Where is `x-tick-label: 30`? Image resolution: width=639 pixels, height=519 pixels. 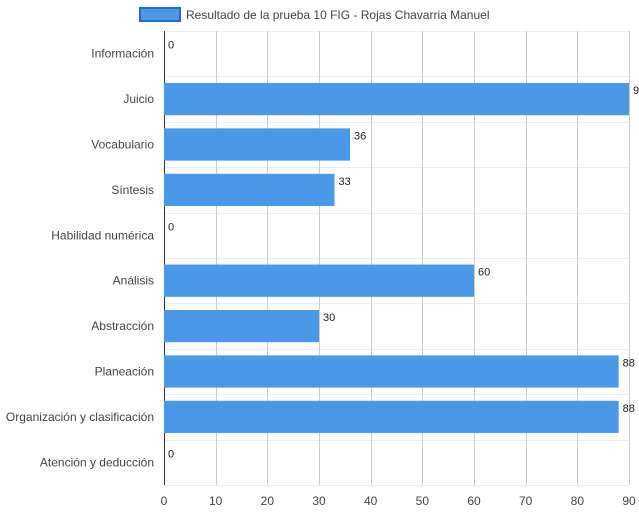 x-tick-label: 30 is located at coordinates (319, 501).